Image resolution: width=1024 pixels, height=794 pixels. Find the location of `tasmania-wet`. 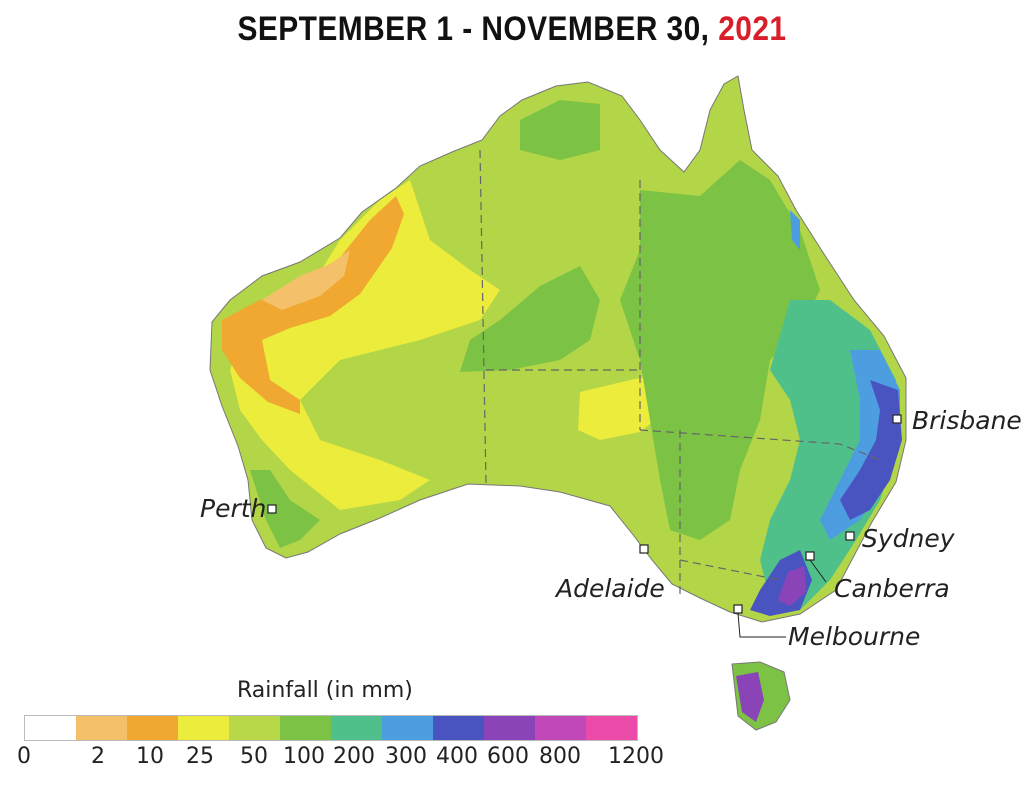

tasmania-wet is located at coordinates (750, 697).